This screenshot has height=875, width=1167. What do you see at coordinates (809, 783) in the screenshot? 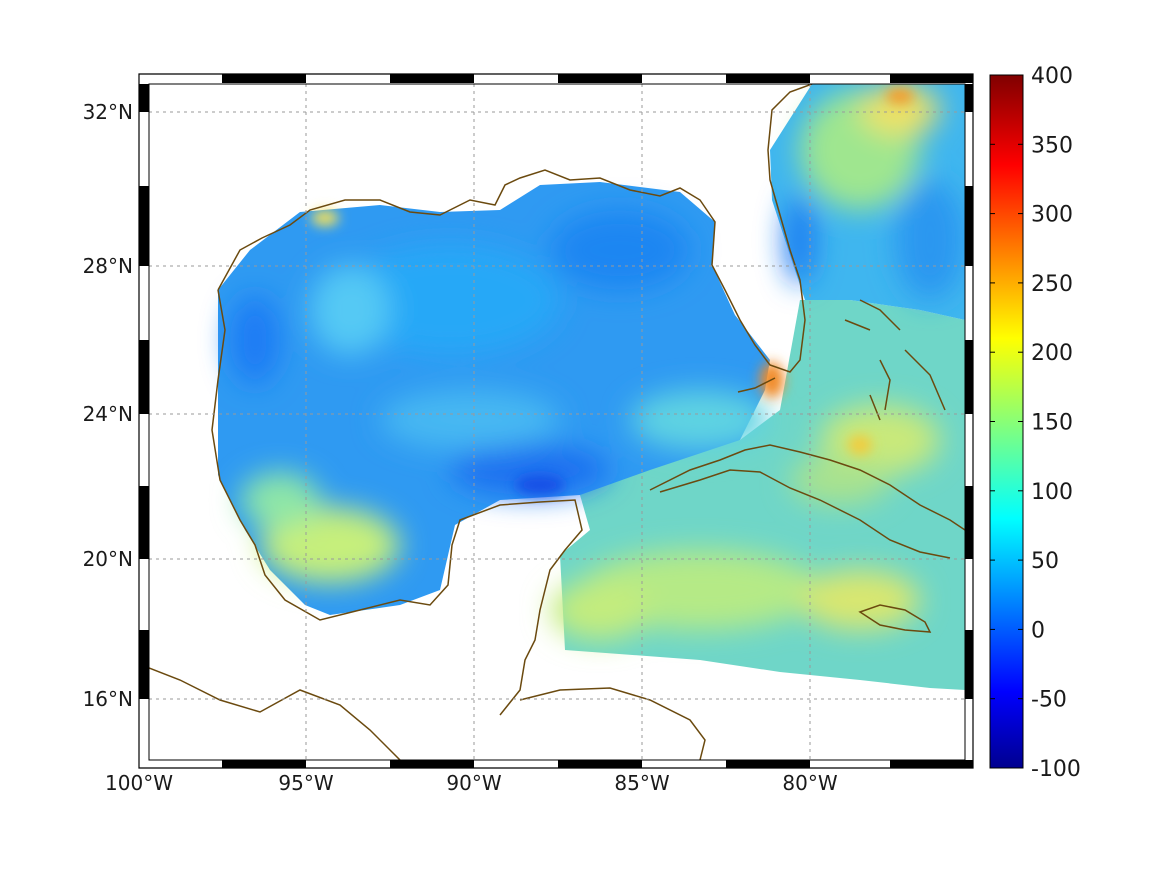
I see `lon-tick-label: 80°W` at bounding box center [809, 783].